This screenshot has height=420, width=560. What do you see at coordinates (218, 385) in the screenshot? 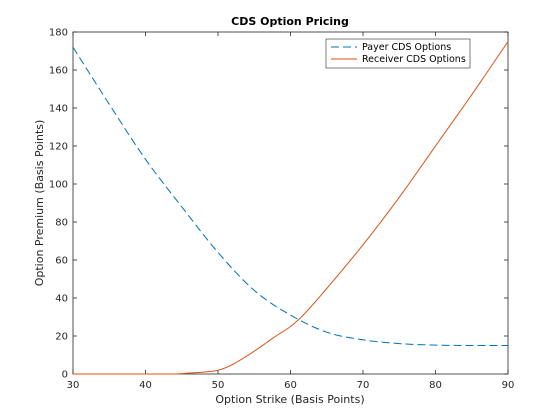
I see `x-tick-label: 50` at bounding box center [218, 385].